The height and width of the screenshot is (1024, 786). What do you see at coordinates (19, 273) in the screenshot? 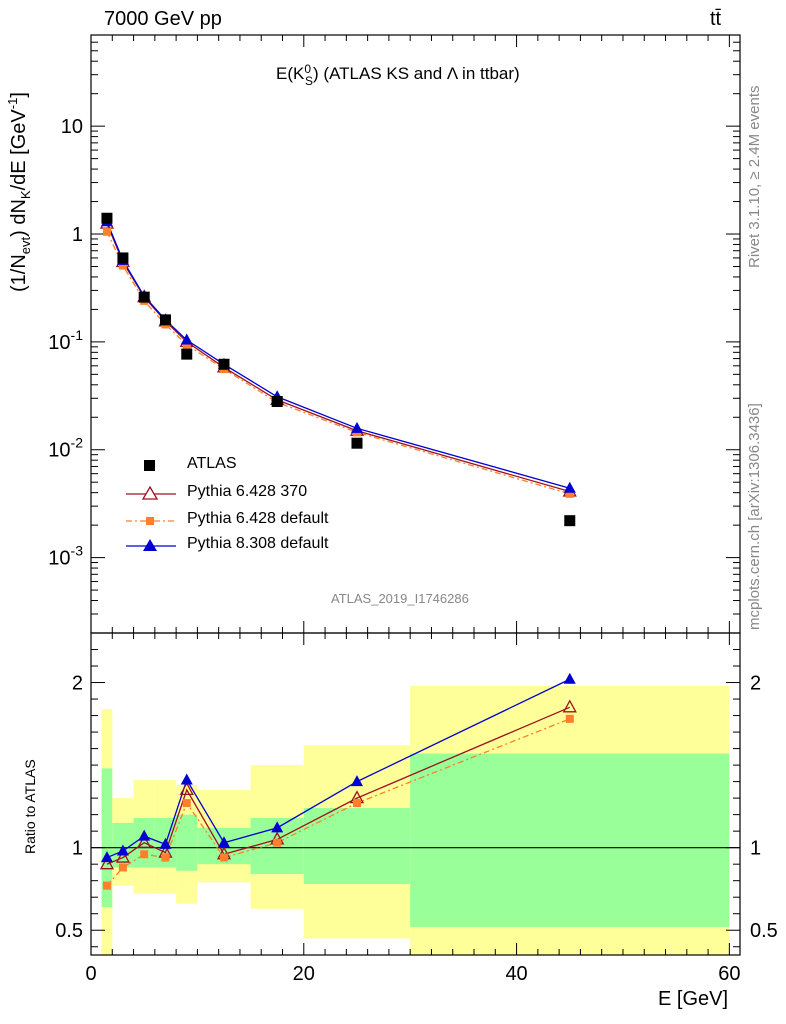
I see `ylabel-part: (1/N` at bounding box center [19, 273].